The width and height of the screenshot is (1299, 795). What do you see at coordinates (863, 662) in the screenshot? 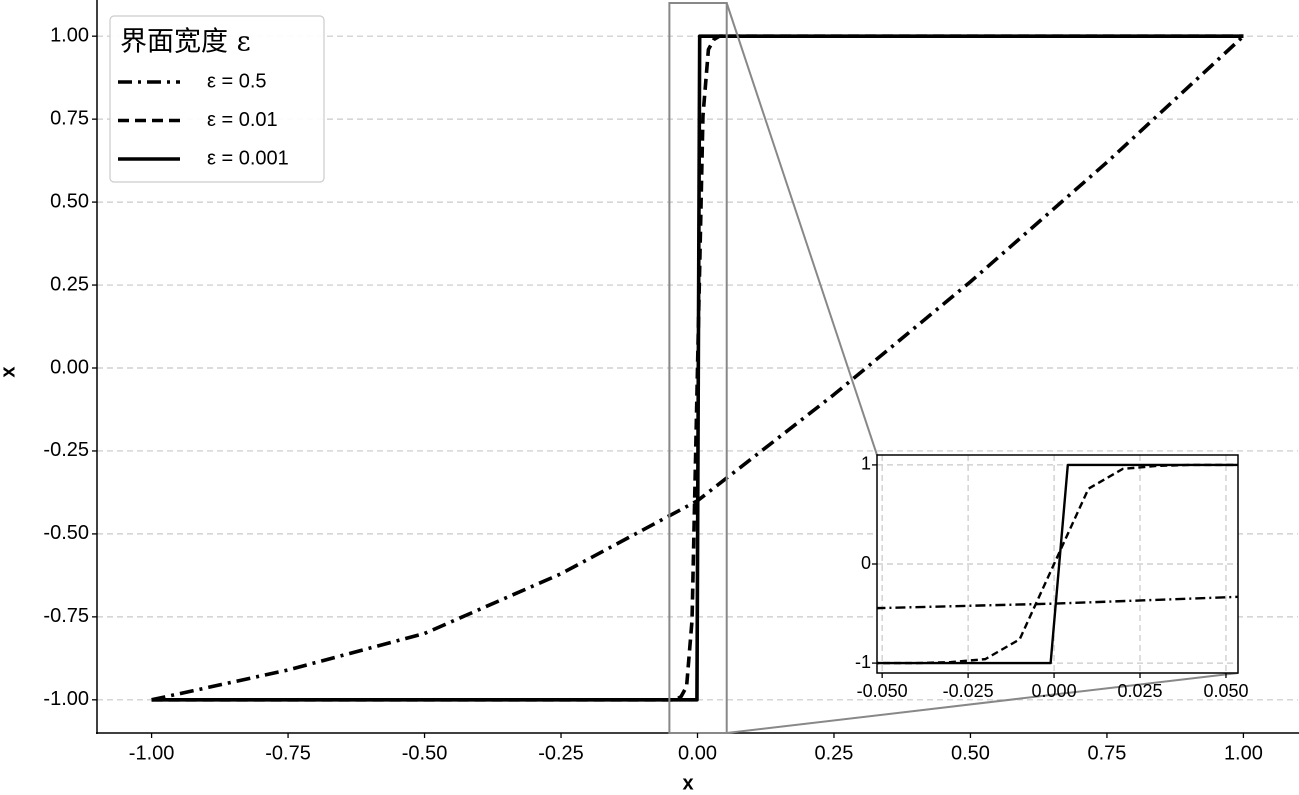
I see `inset-y-tick-label: -1` at bounding box center [863, 662].